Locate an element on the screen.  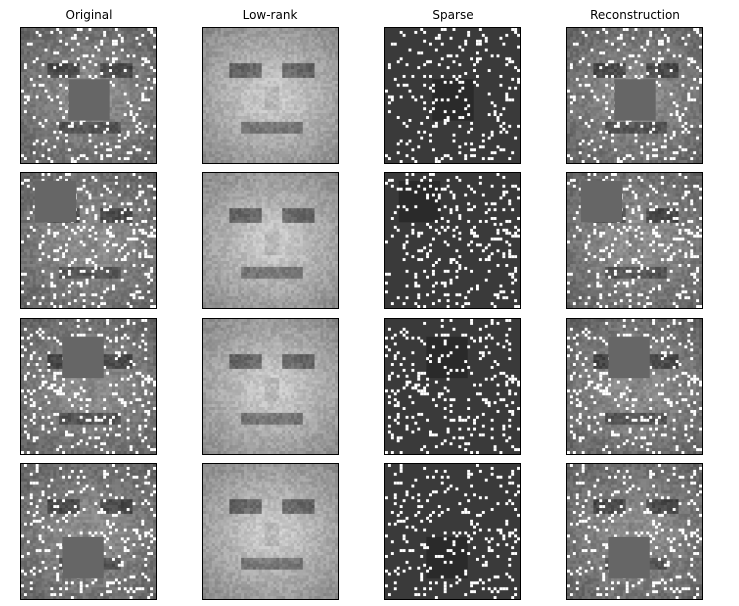
column-title-low-rank: Low-rank is located at coordinates (270, 15).